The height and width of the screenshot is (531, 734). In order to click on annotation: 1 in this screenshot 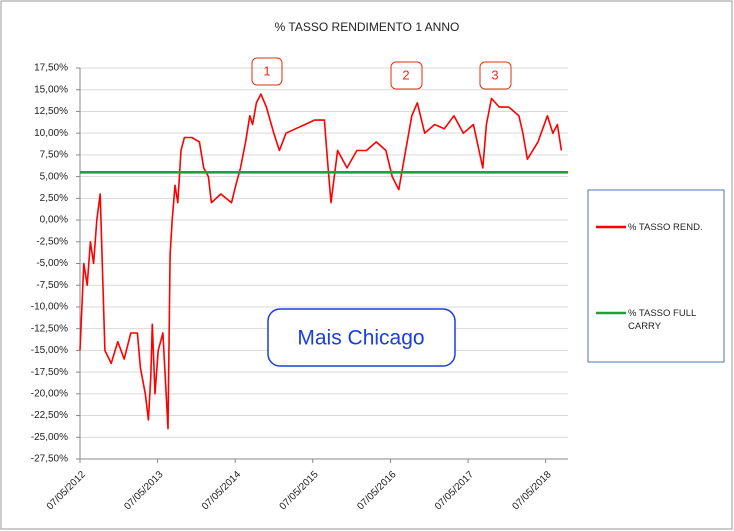, I will do `click(266, 70)`.